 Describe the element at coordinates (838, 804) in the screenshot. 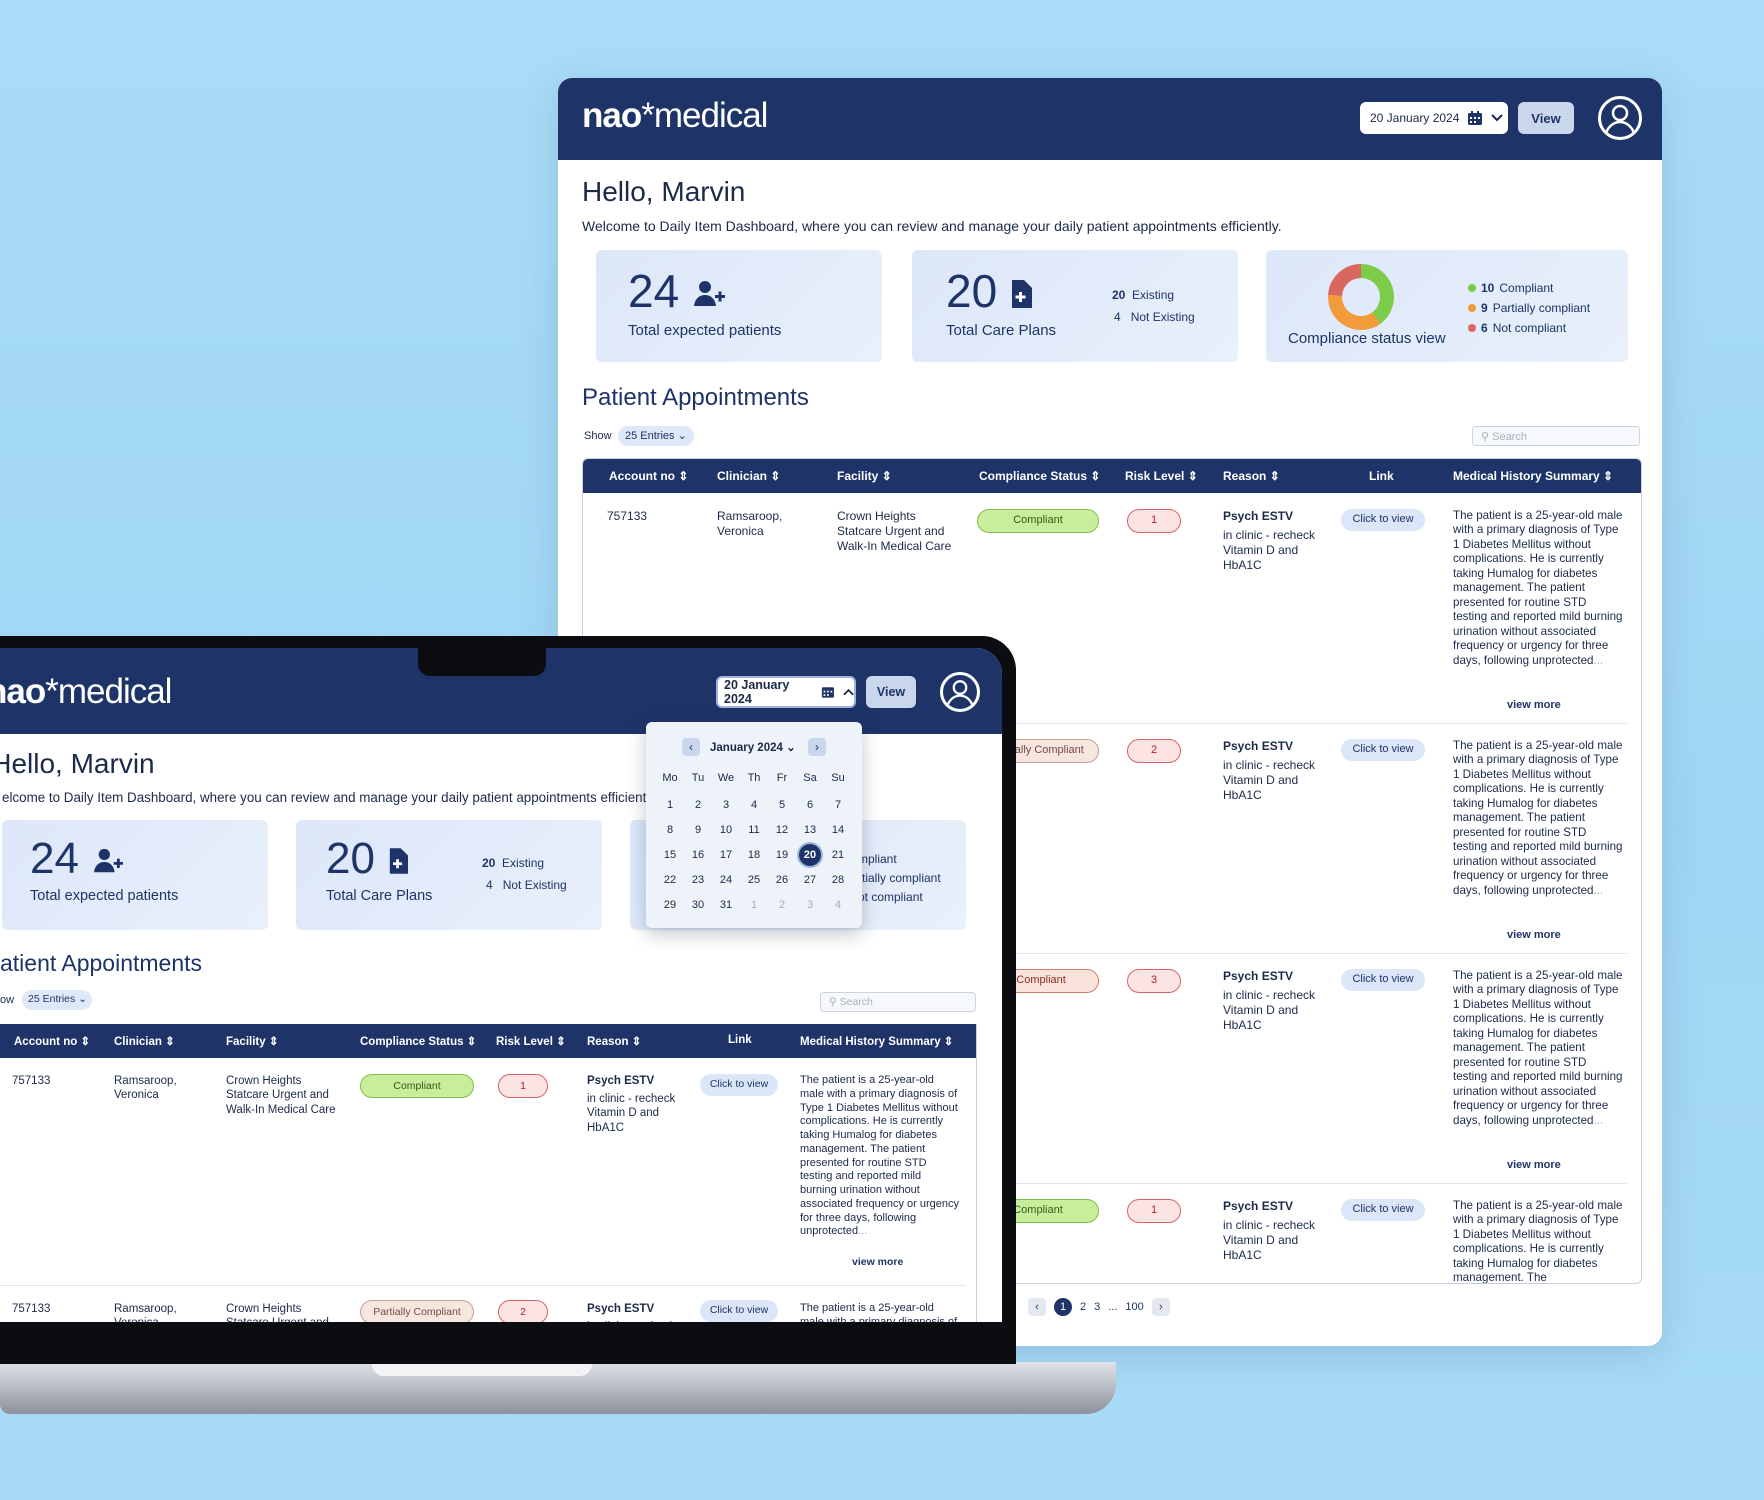

I see `calendar-day: 7` at that location.